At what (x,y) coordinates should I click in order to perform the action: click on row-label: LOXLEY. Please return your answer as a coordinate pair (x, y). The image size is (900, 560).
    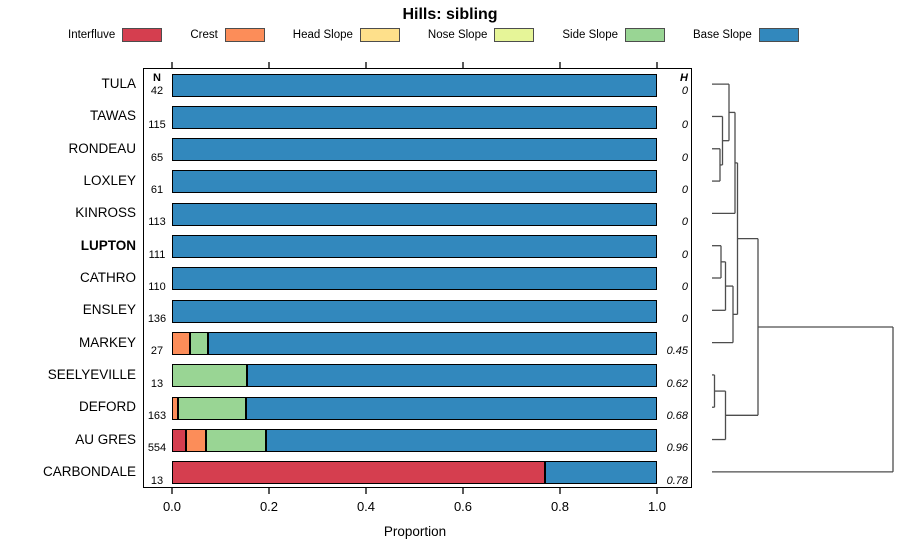
    Looking at the image, I should click on (109, 181).